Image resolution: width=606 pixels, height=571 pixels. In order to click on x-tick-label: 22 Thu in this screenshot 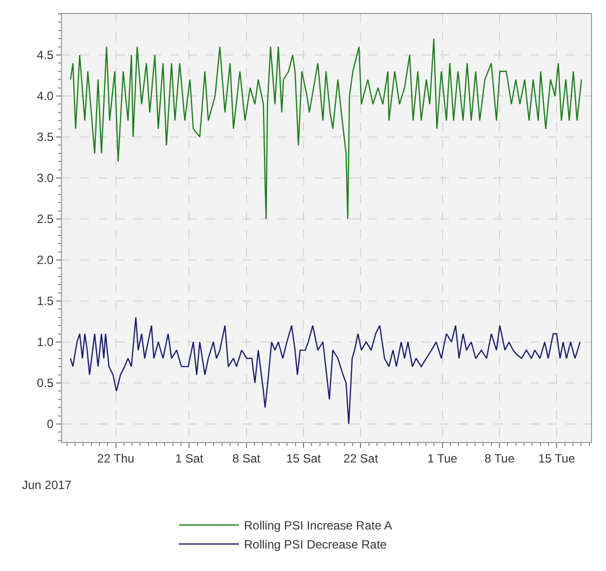, I will do `click(115, 458)`.